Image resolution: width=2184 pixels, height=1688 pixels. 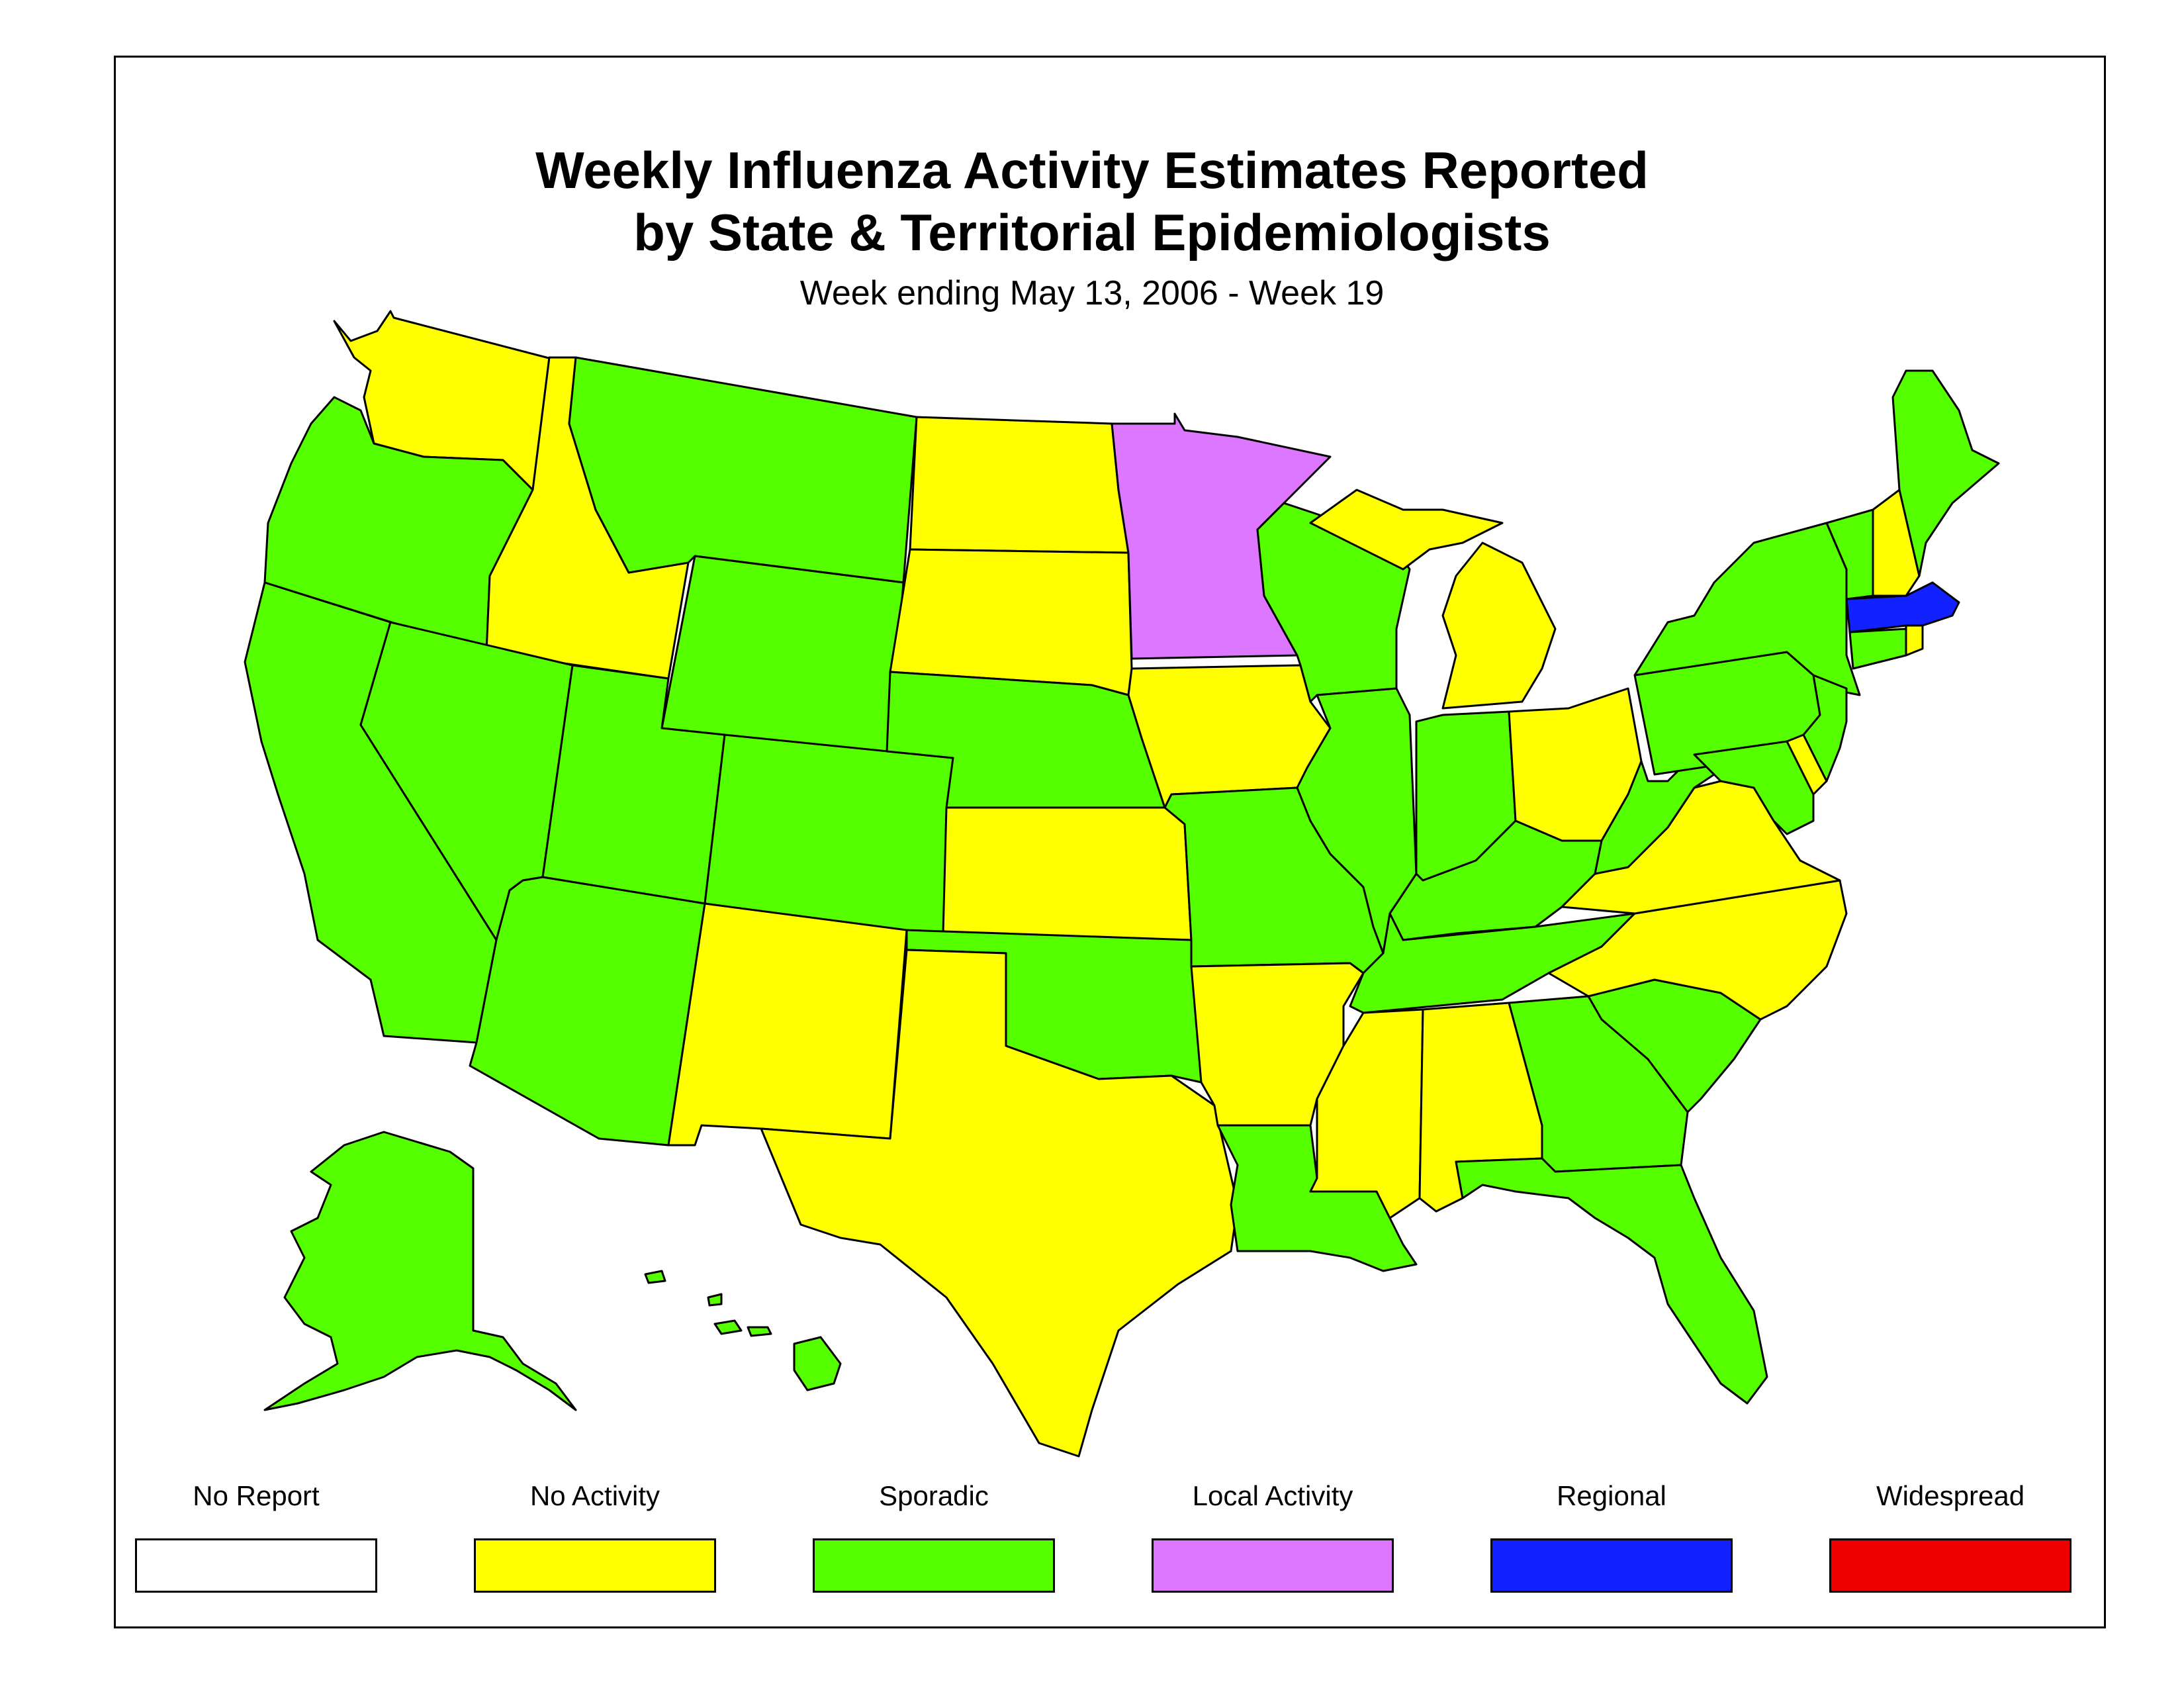 What do you see at coordinates (1950, 1534) in the screenshot?
I see `legend-item-widespread: Widespread` at bounding box center [1950, 1534].